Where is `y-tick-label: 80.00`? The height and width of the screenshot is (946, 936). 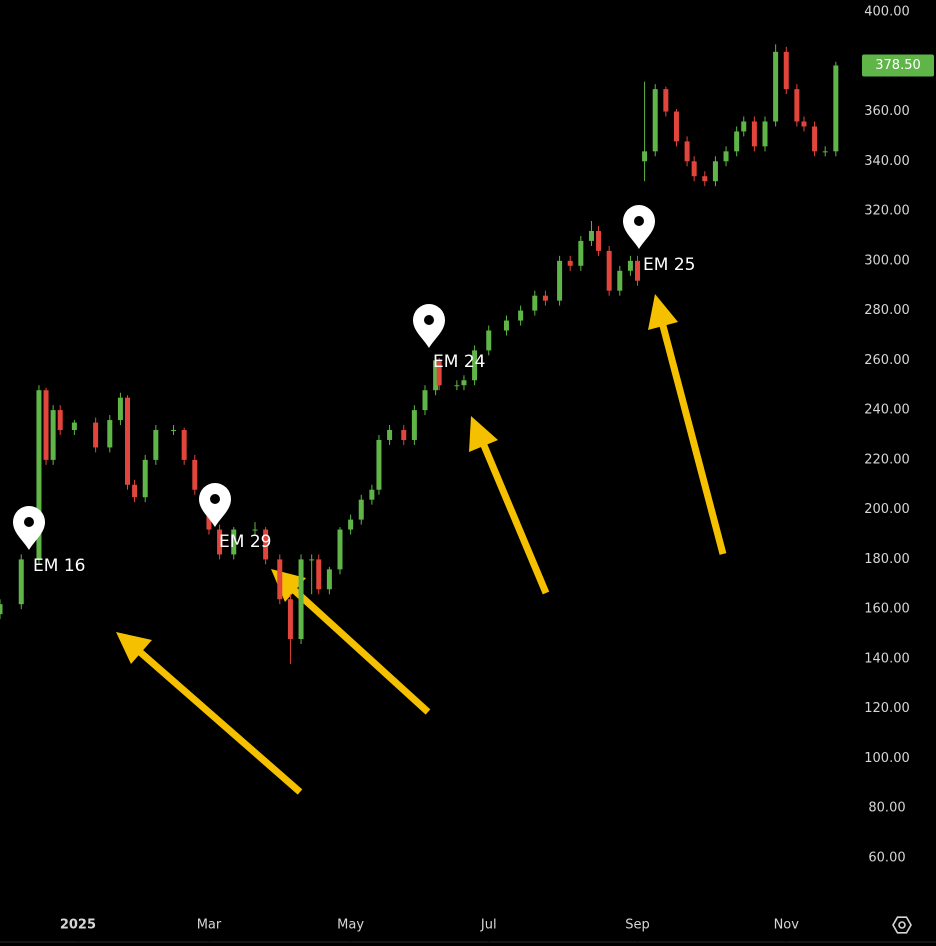
y-tick-label: 80.00 is located at coordinates (886, 808).